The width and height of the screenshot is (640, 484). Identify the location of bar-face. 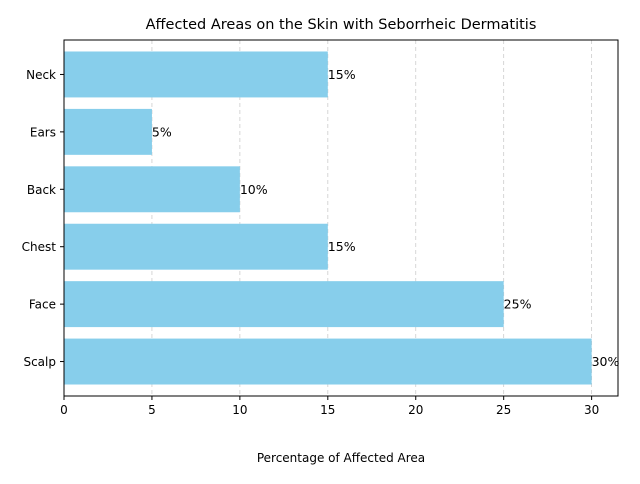
(284, 304).